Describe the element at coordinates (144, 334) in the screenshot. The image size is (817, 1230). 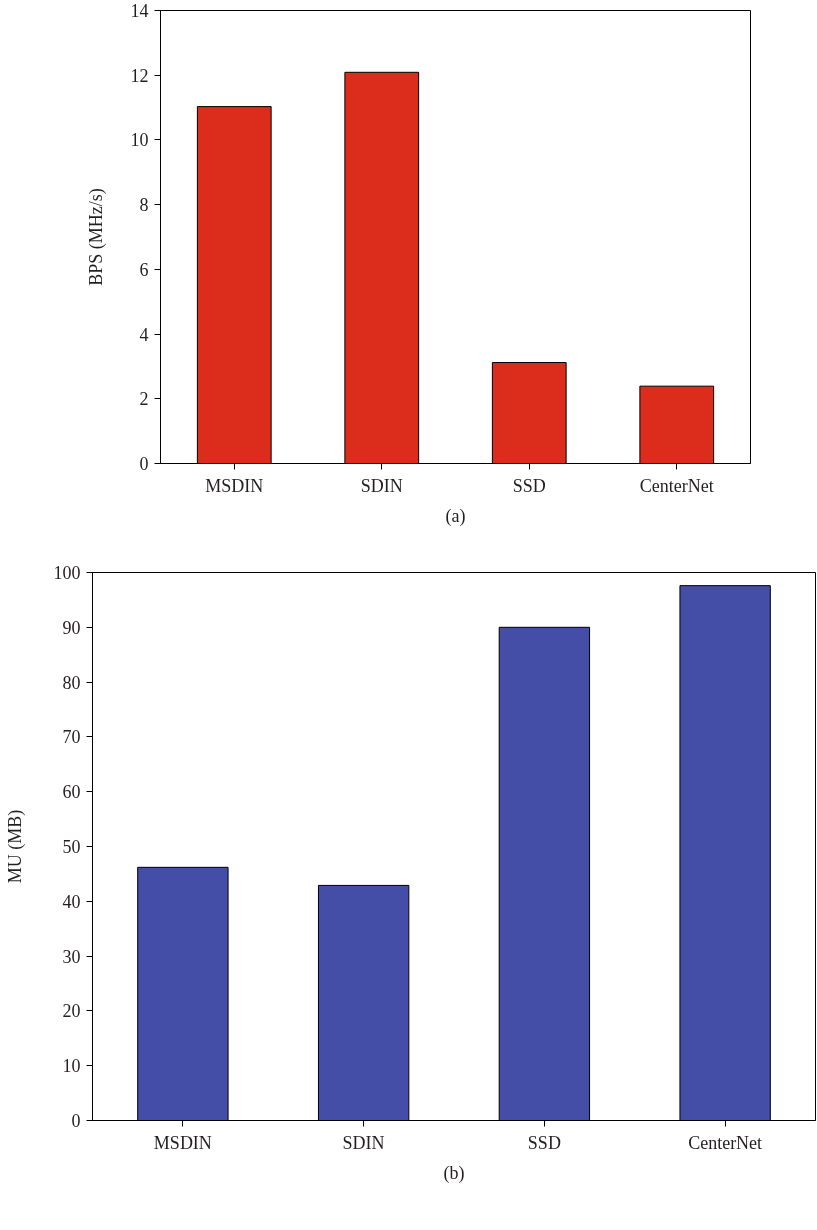
I see `y-tick-label: 4` at that location.